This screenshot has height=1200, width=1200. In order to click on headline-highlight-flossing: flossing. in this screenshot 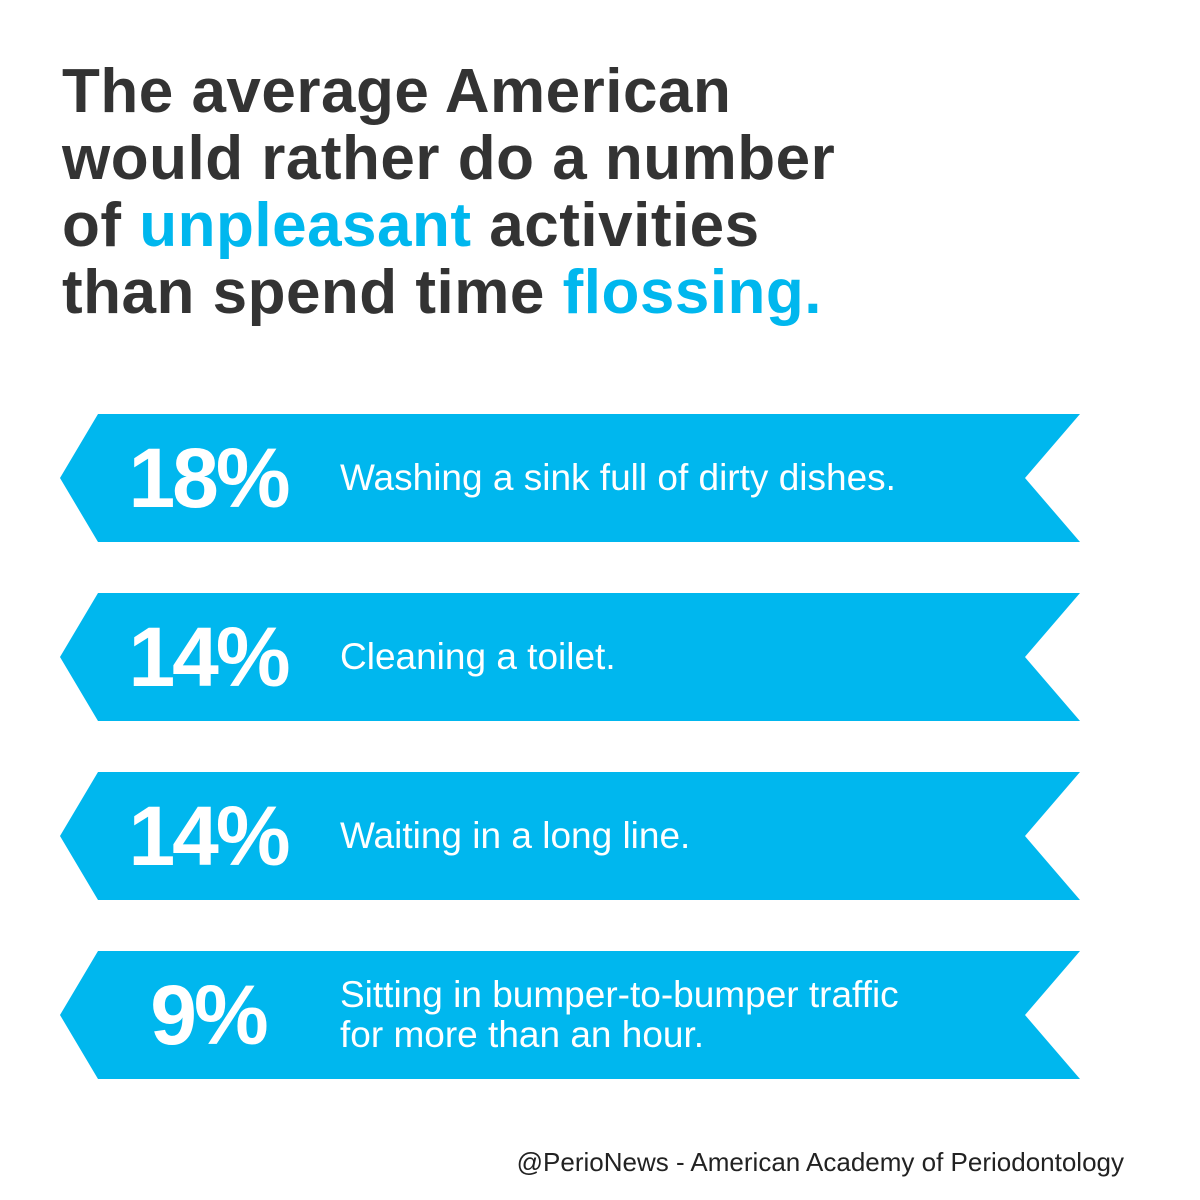, I will do `click(692, 292)`.